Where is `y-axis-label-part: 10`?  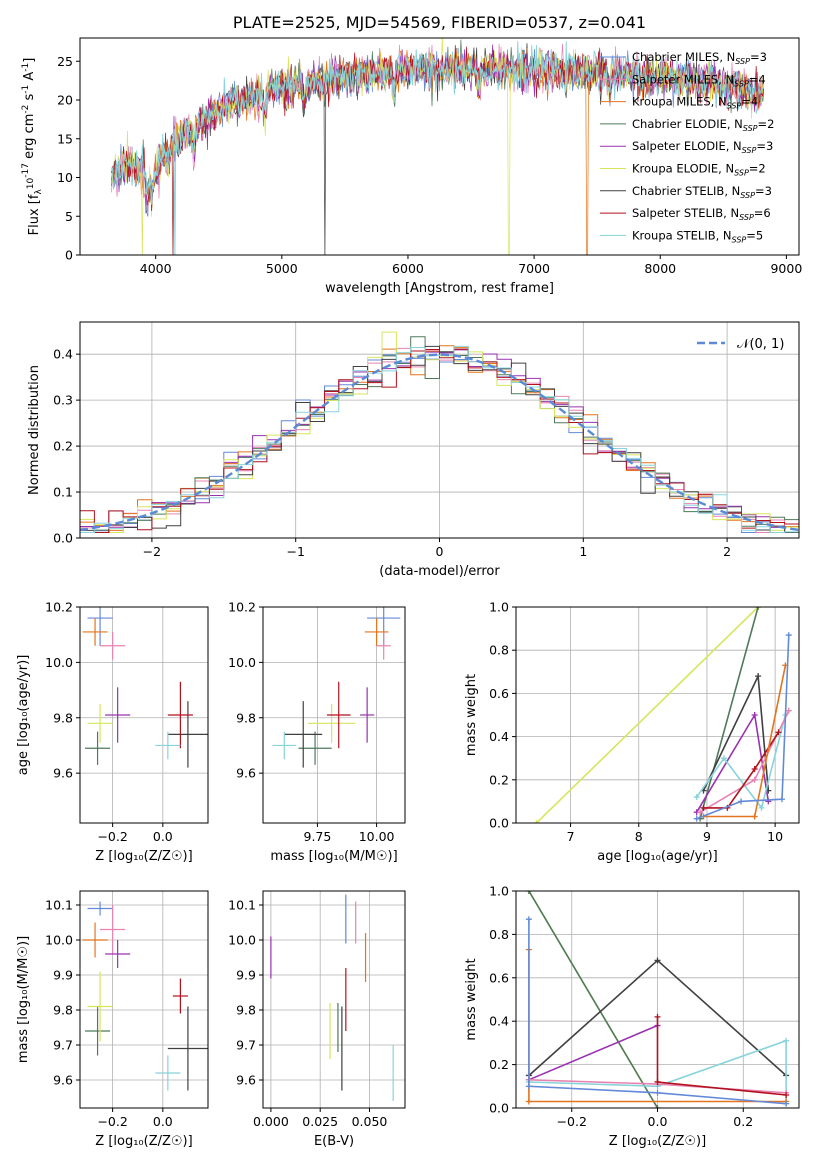
y-axis-label-part: 10 is located at coordinates (31, 183).